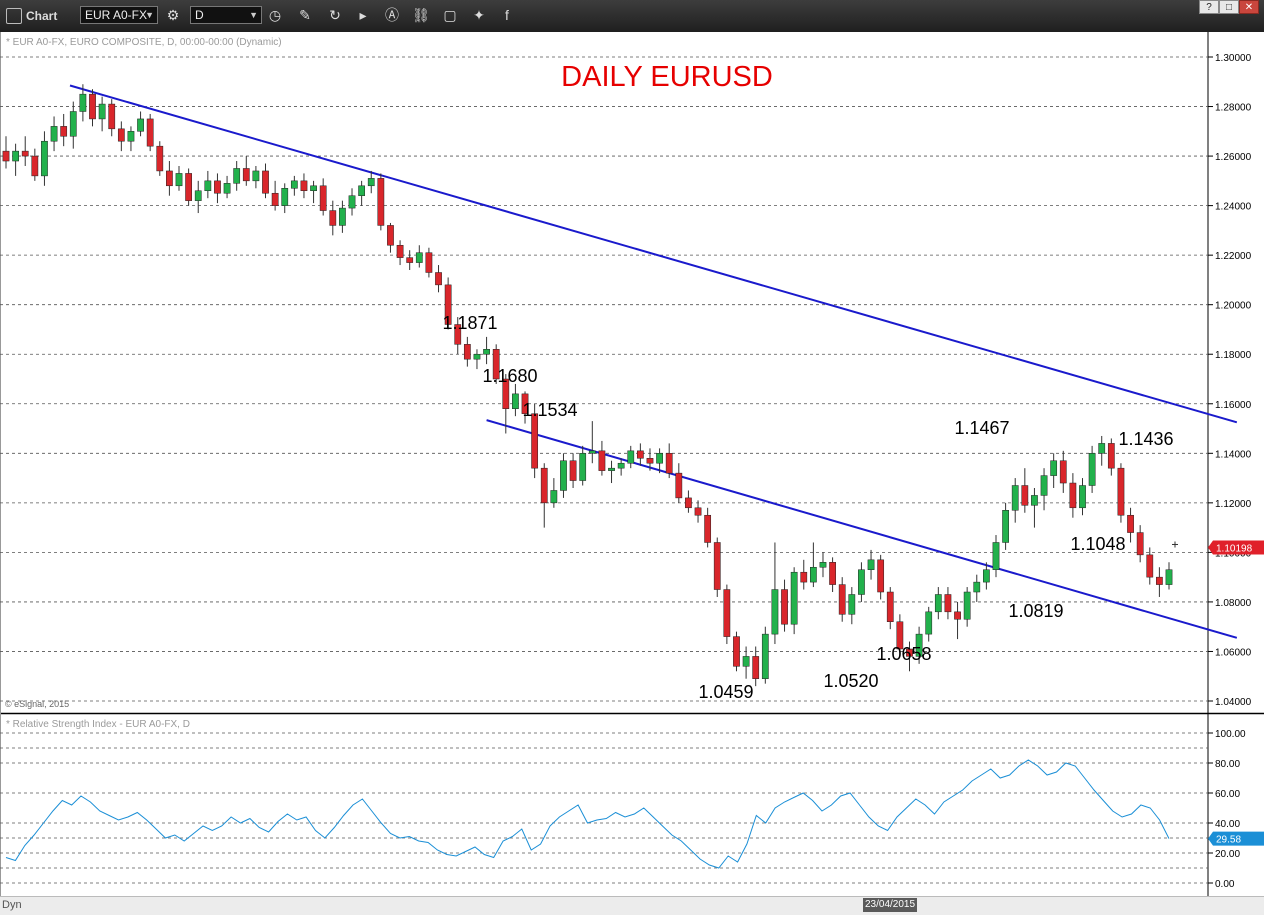 The width and height of the screenshot is (1264, 915). What do you see at coordinates (421, 15) in the screenshot?
I see `link-icon: ⛓` at bounding box center [421, 15].